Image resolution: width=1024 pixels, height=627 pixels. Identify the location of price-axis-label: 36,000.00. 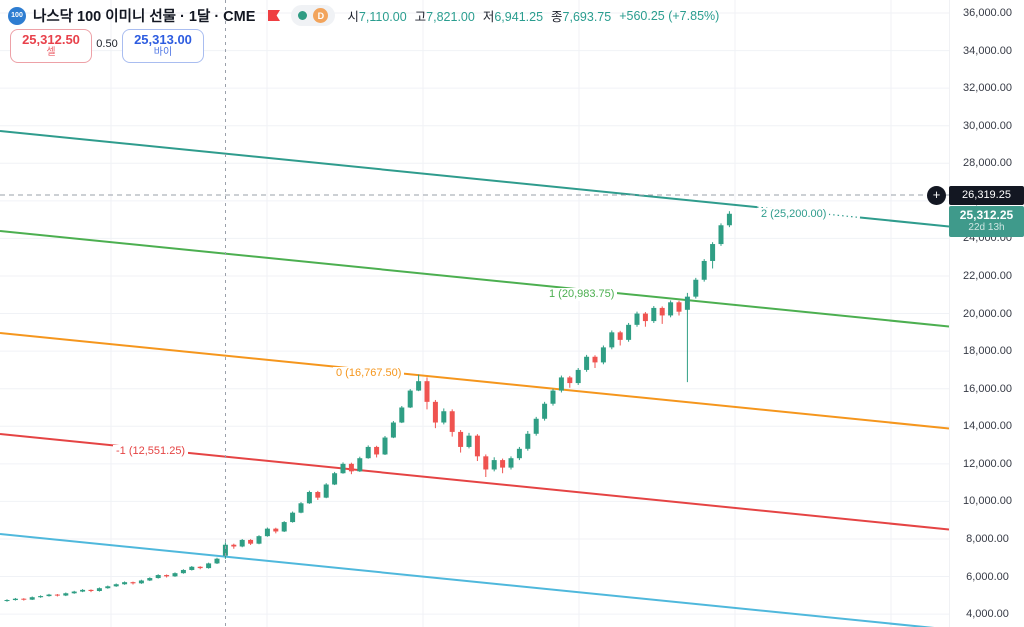
(987, 13).